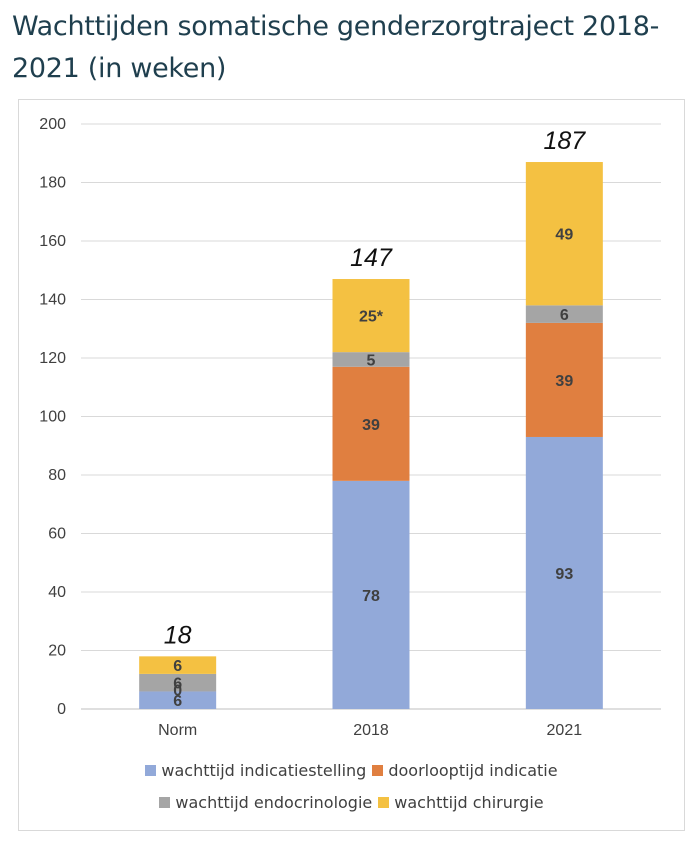 The width and height of the screenshot is (696, 848). I want to click on total-label-2021: 187, so click(564, 141).